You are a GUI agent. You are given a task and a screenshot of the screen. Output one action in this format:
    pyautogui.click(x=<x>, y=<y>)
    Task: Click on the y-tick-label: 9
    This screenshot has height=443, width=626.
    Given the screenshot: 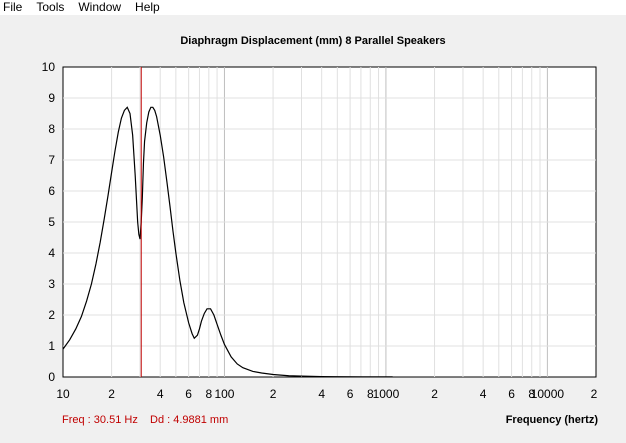 What is the action you would take?
    pyautogui.click(x=51, y=98)
    